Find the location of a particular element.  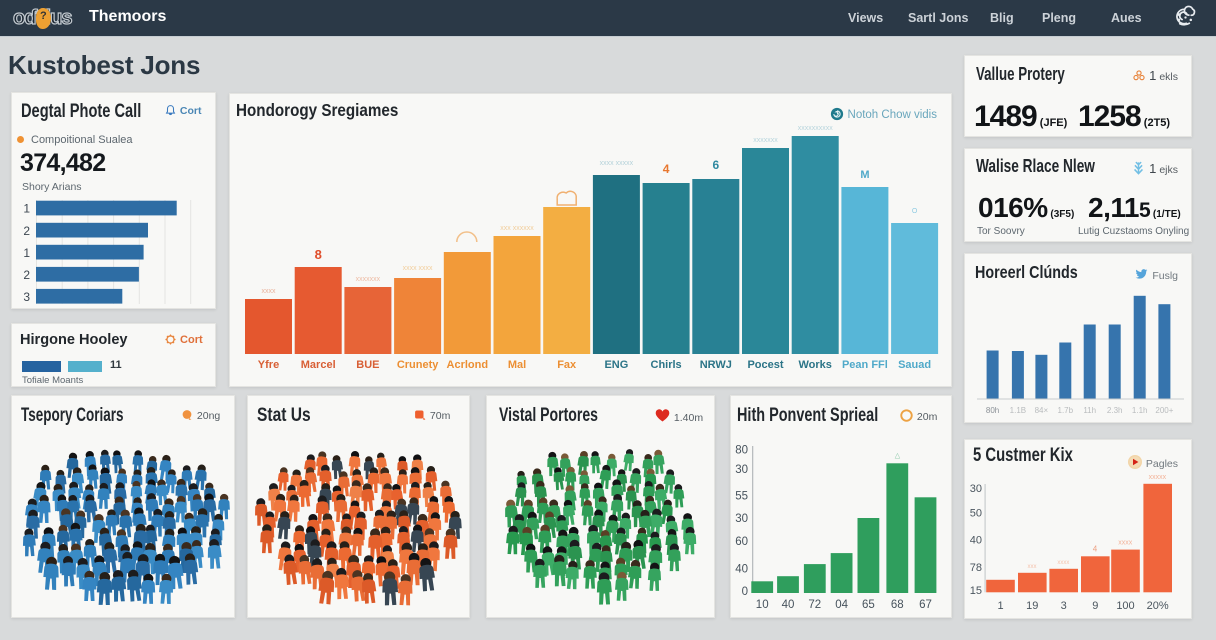

svg-text: 200+ is located at coordinates (1164, 410).